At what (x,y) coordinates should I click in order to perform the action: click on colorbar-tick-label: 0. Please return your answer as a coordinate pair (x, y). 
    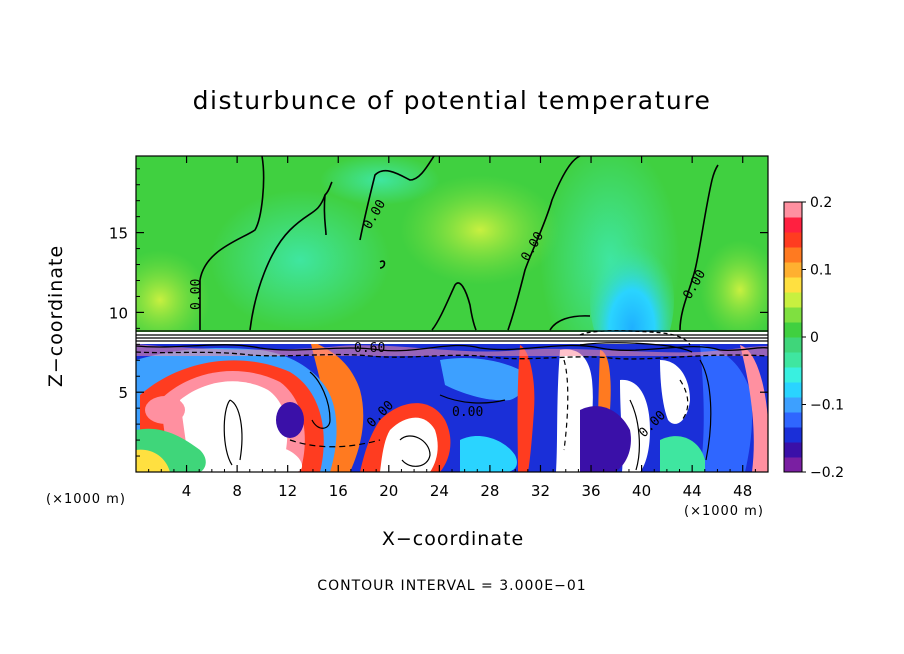
    Looking at the image, I should click on (814, 338).